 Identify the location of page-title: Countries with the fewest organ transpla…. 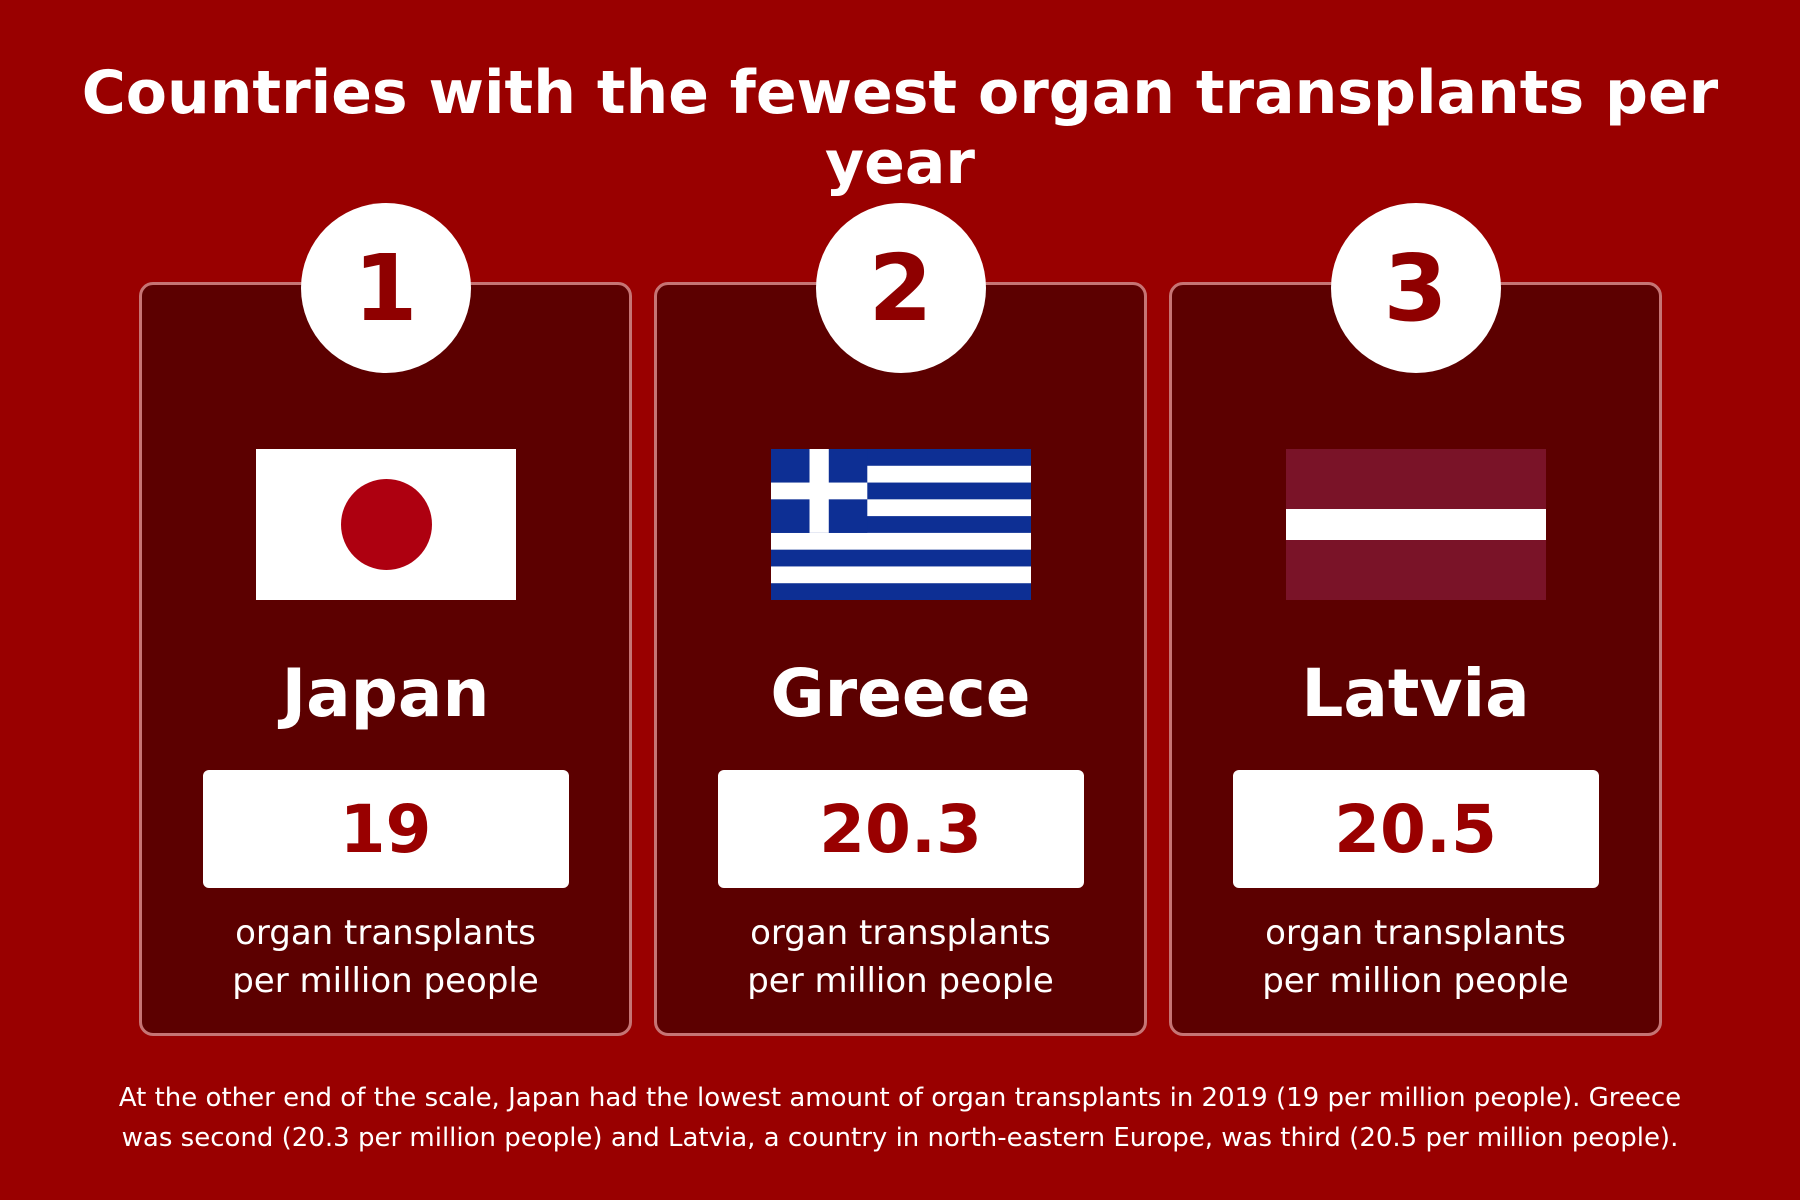
(900, 128).